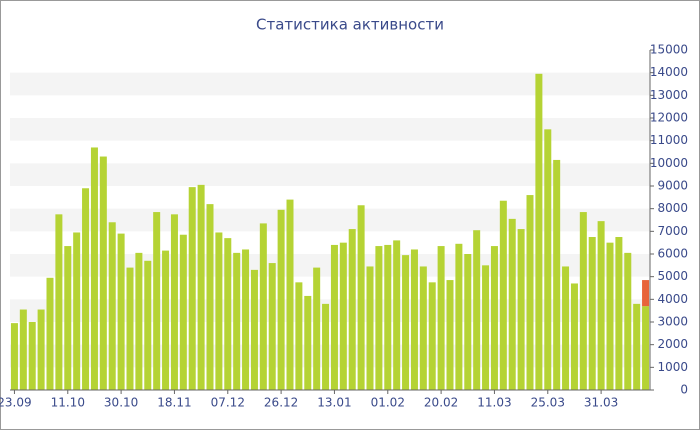 The height and width of the screenshot is (430, 700). I want to click on y-tick-label: 2000, so click(672, 344).